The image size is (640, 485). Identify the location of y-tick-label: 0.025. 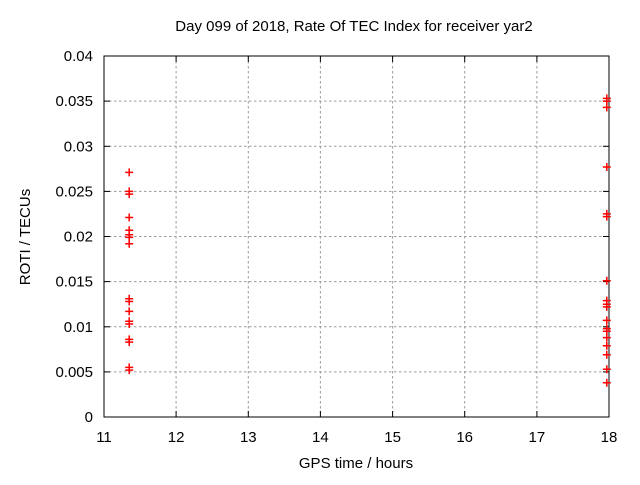
(74, 191).